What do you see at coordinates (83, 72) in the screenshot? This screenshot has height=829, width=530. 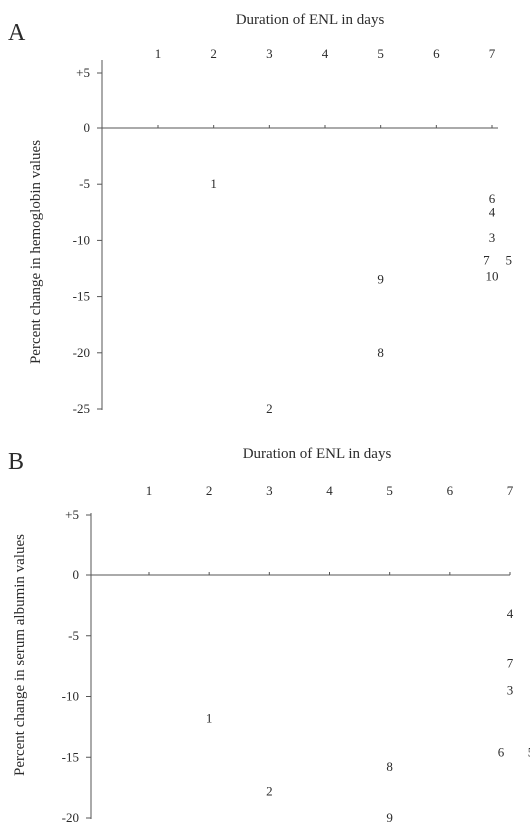 I see `chart-a-y-tick-label: +5` at bounding box center [83, 72].